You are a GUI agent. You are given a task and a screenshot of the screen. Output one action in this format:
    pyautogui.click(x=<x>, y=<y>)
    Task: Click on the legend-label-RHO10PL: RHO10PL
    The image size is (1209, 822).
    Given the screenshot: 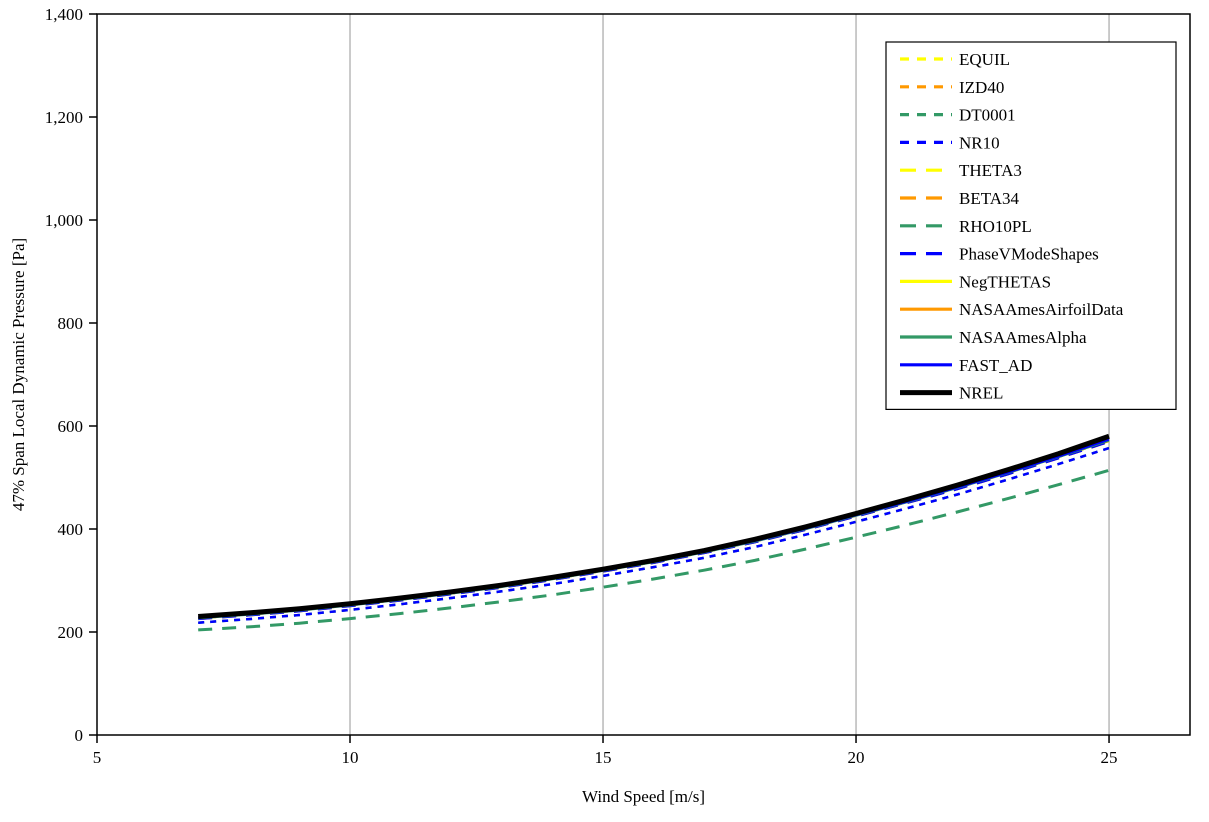 What is the action you would take?
    pyautogui.click(x=995, y=226)
    